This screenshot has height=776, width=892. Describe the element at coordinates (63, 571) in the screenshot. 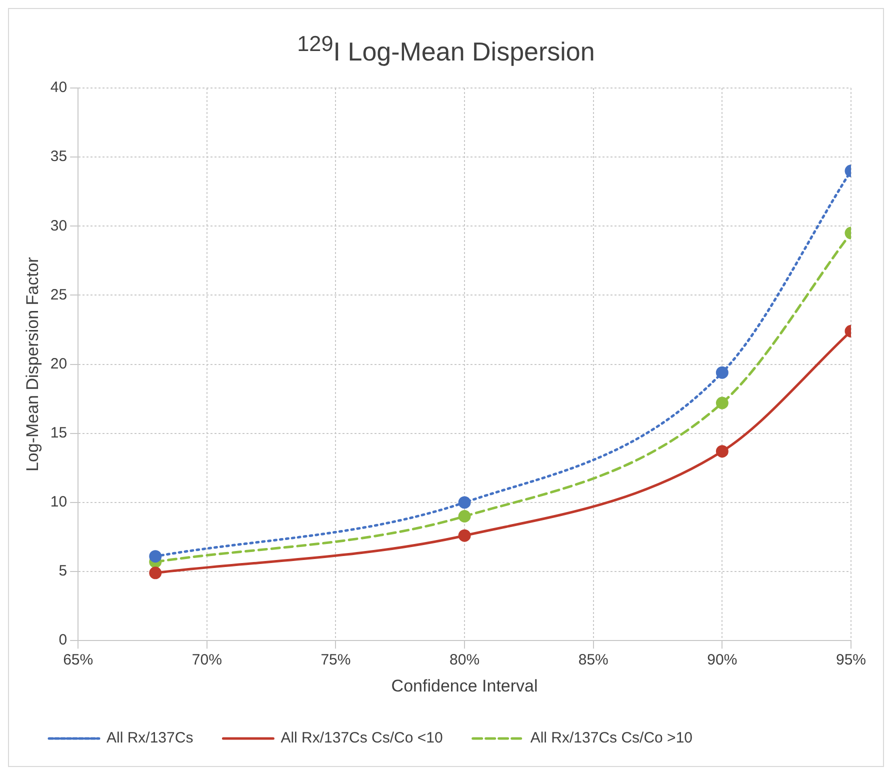

I see `y-tick-label: 5` at that location.